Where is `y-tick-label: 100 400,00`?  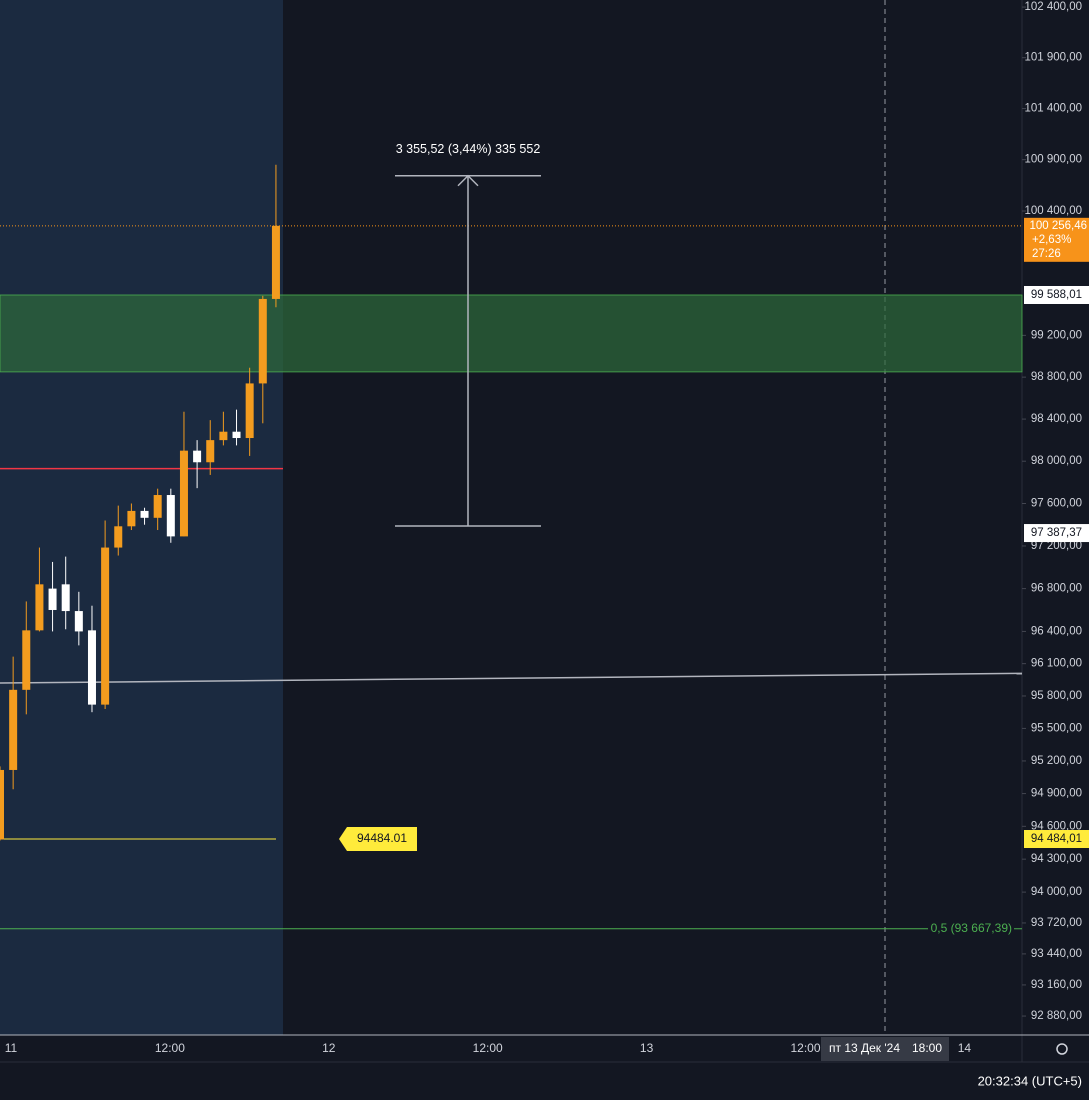 y-tick-label: 100 400,00 is located at coordinates (1053, 211).